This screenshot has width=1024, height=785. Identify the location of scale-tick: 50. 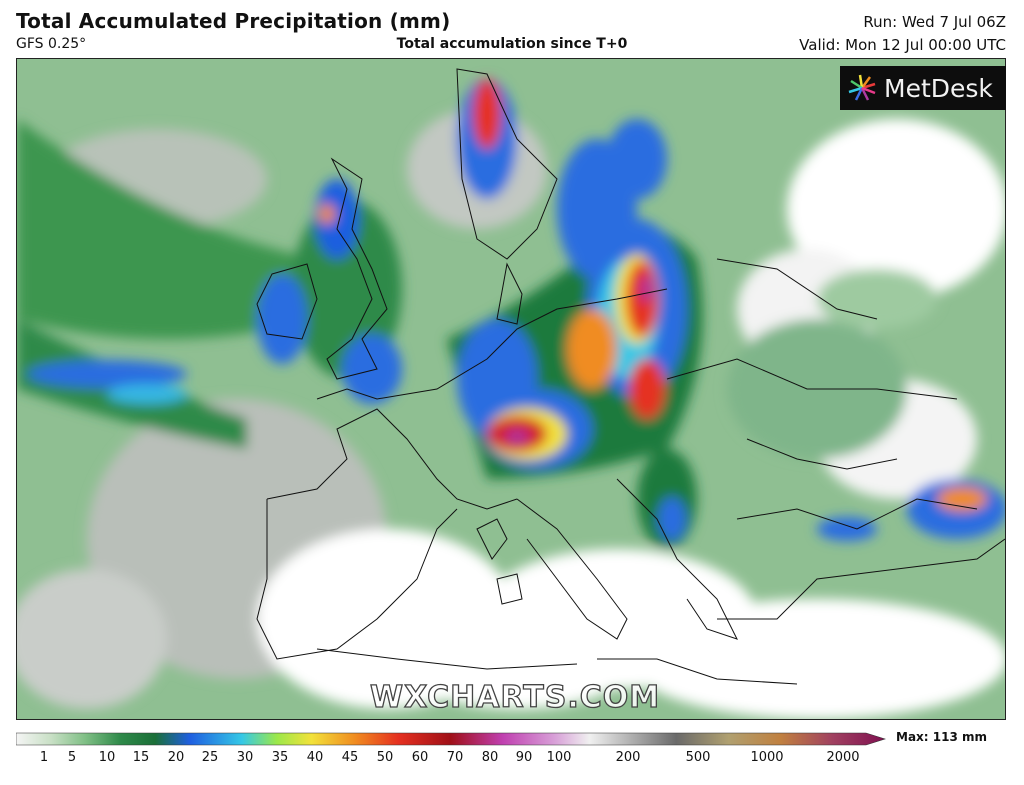
(385, 757).